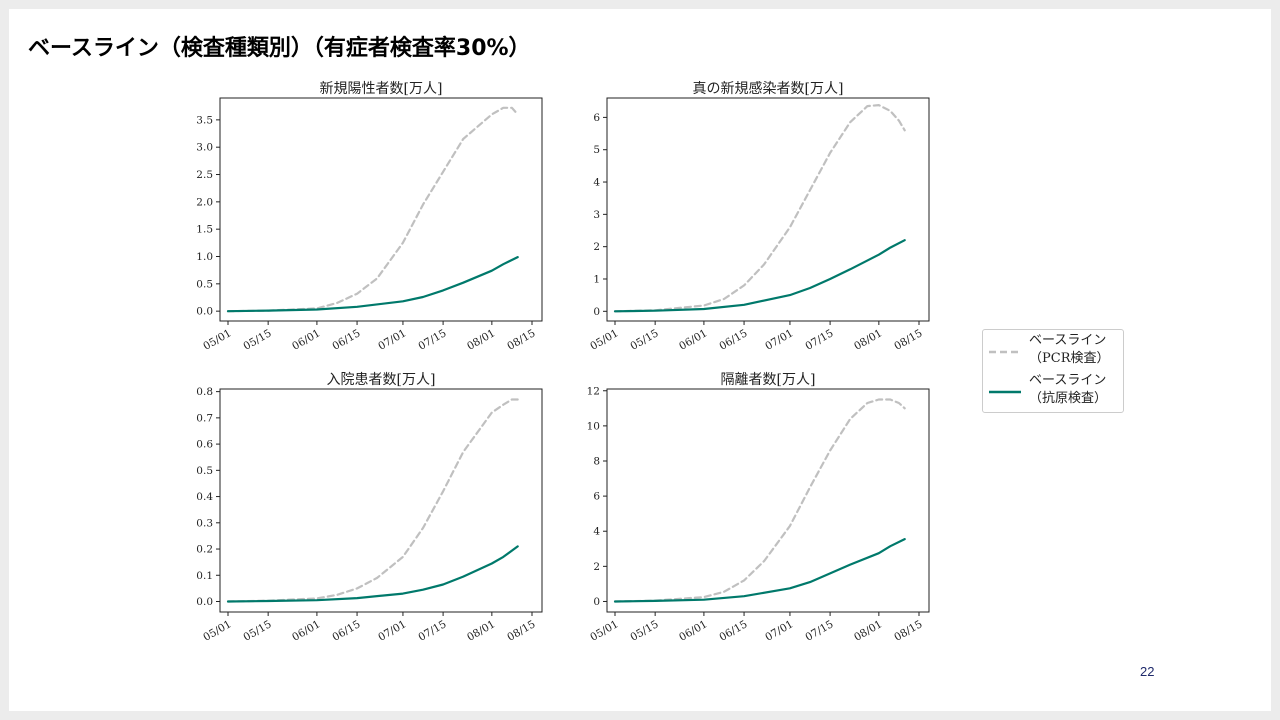 The height and width of the screenshot is (720, 1280). What do you see at coordinates (204, 523) in the screenshot?
I see `y-tick-label: 0.3` at bounding box center [204, 523].